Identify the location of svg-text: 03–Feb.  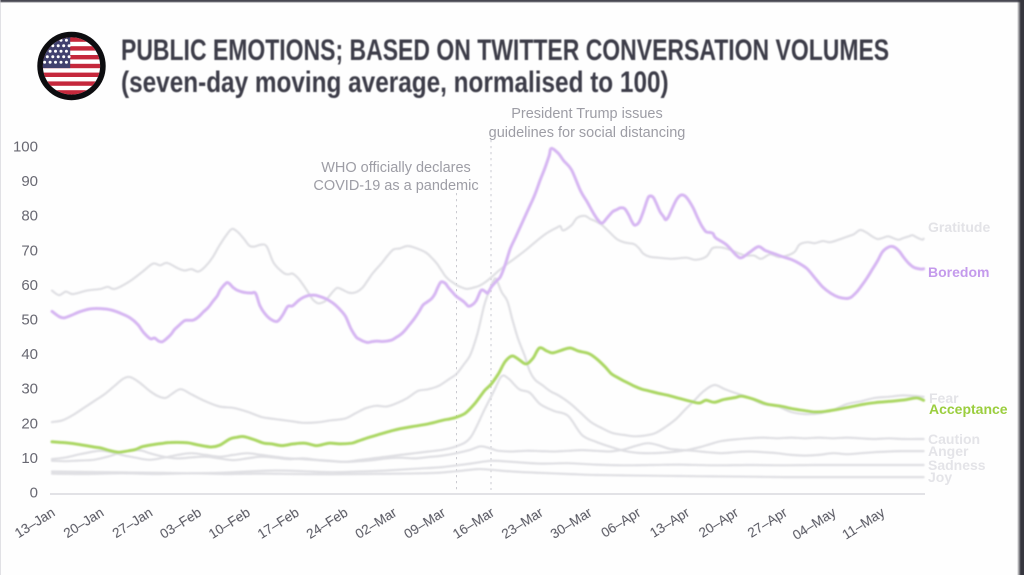
(180, 523).